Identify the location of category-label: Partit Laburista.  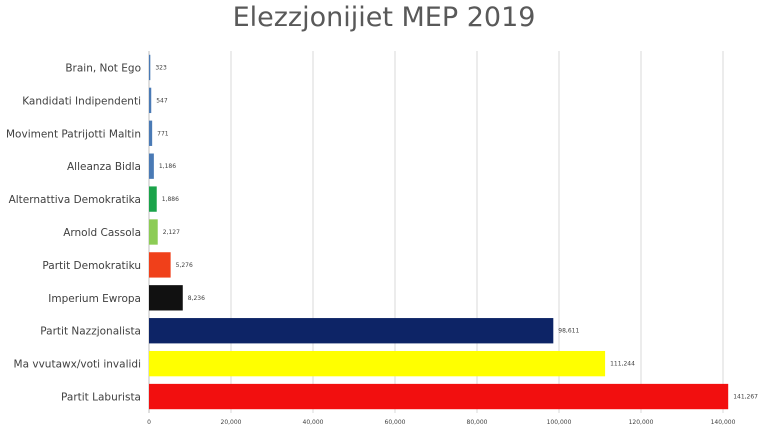
(101, 398).